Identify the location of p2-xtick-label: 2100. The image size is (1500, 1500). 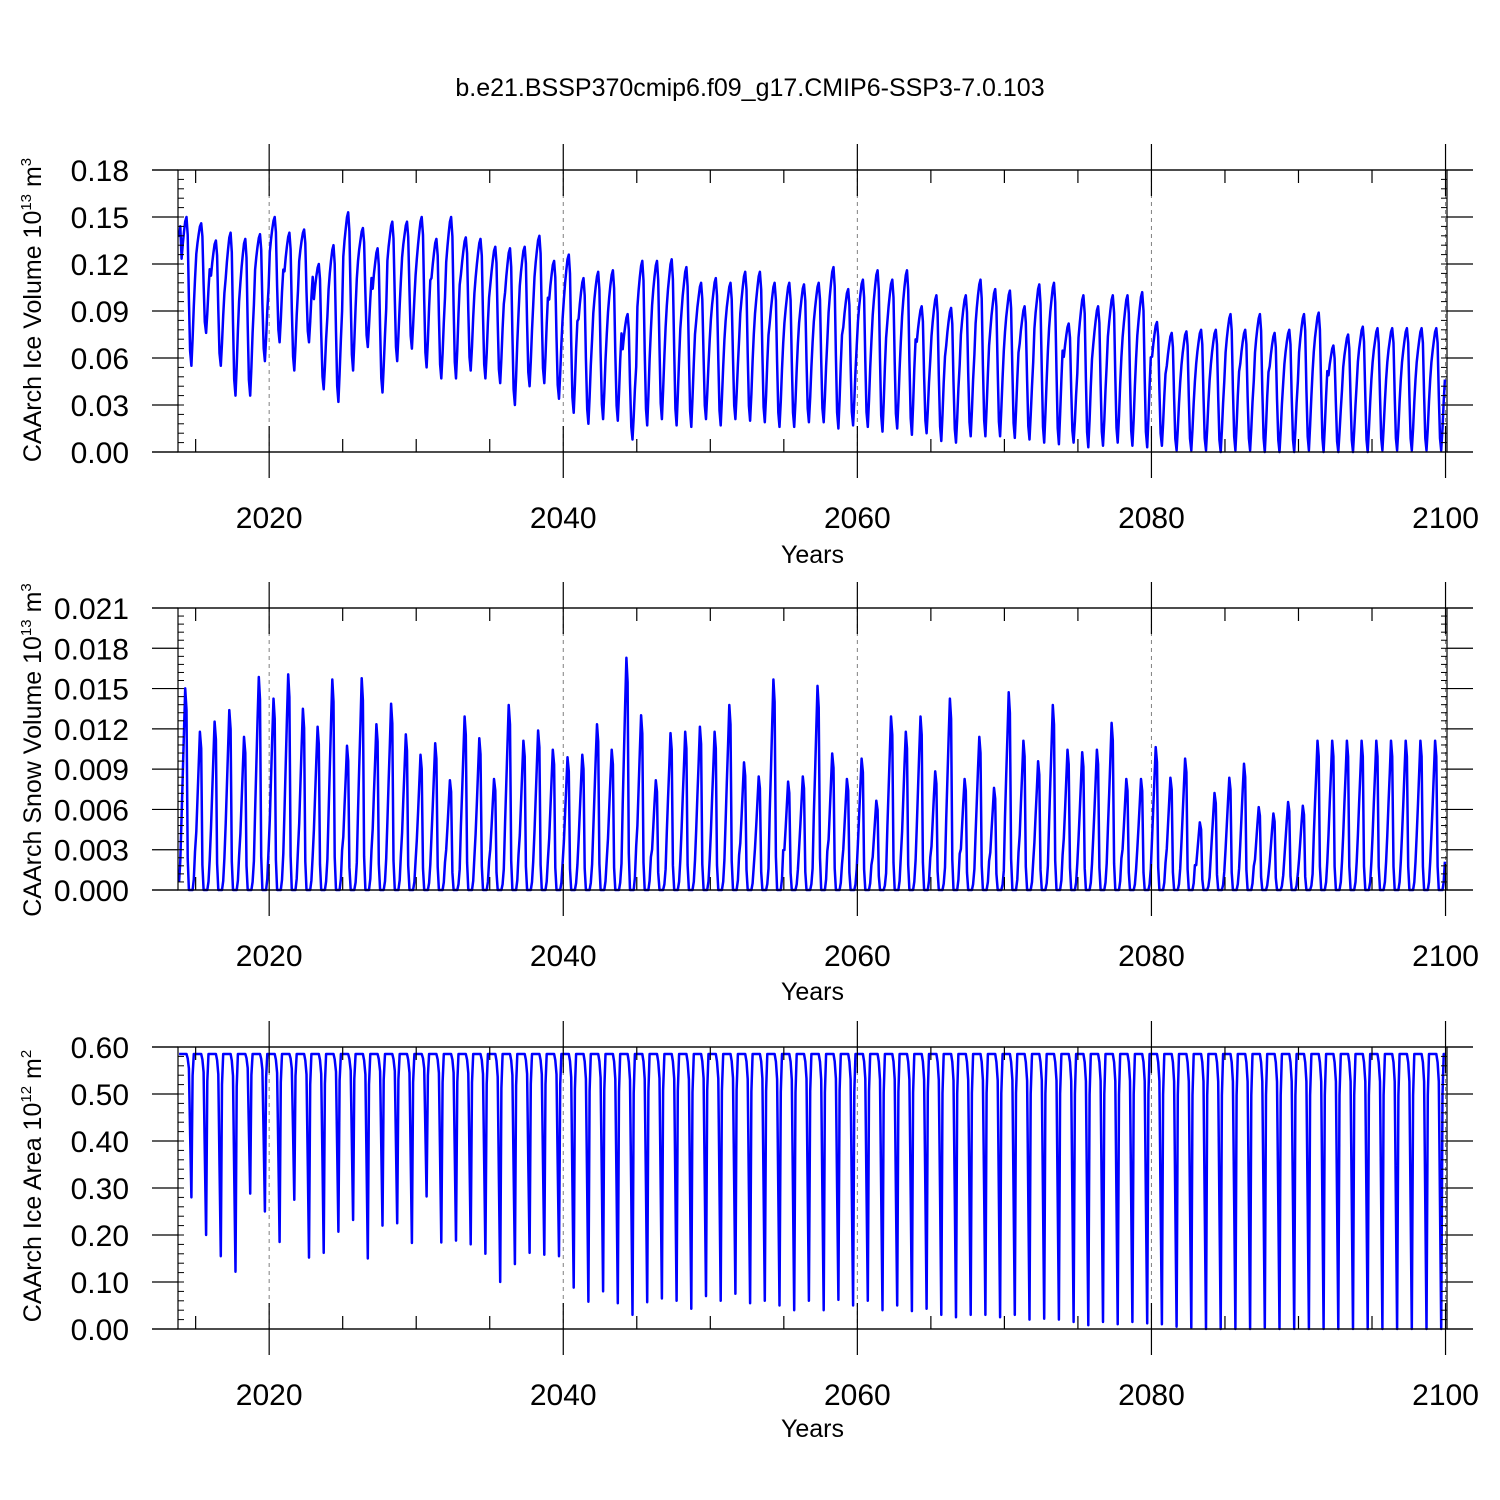
(1445, 956).